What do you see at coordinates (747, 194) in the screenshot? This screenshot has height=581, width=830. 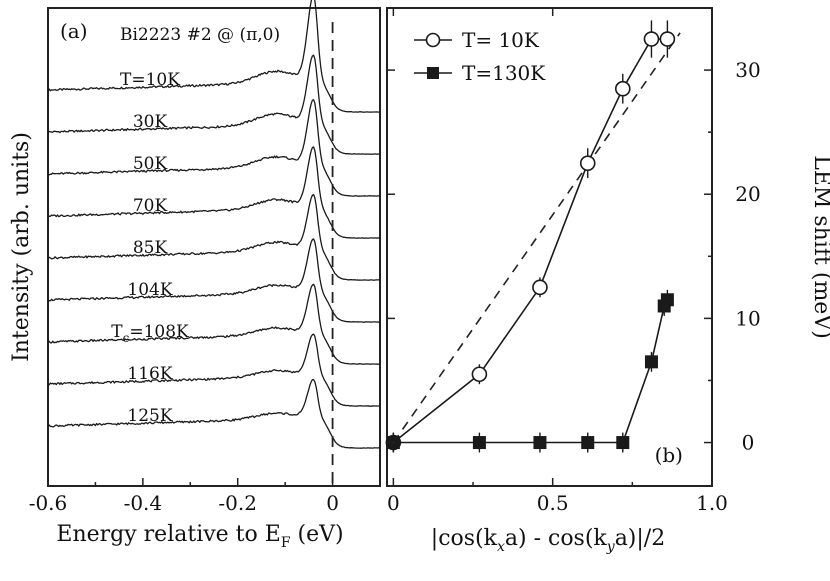 I see `y-tick-label: 20` at bounding box center [747, 194].